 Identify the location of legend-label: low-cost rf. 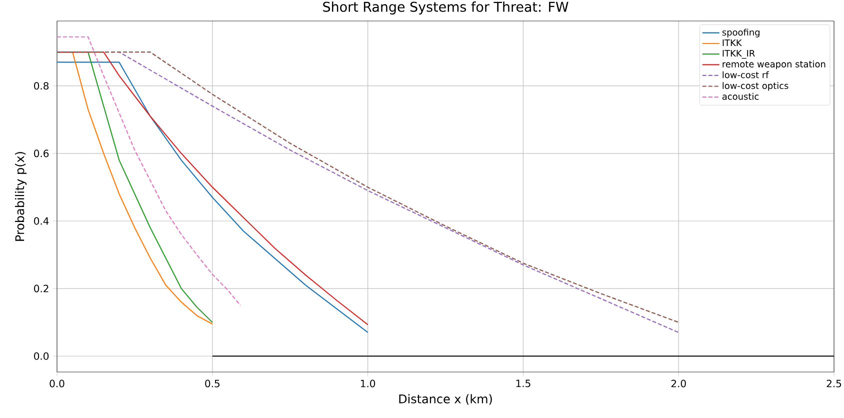
(745, 74).